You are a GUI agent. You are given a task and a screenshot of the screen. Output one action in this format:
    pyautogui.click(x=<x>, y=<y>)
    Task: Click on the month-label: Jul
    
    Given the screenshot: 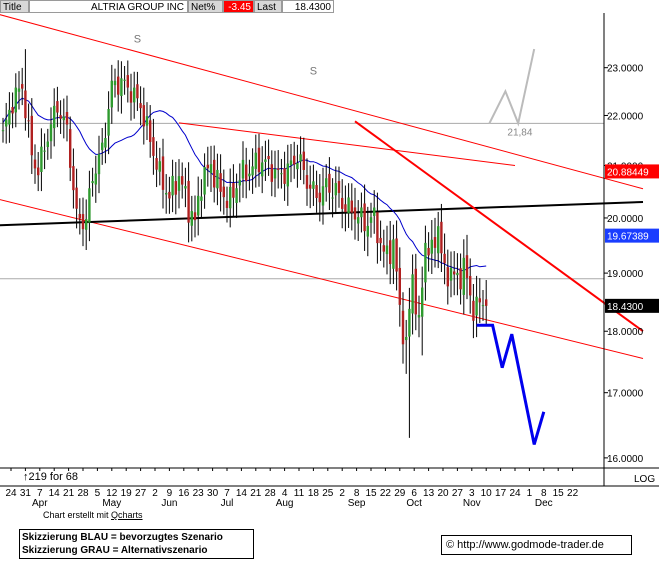 What is the action you would take?
    pyautogui.click(x=227, y=503)
    